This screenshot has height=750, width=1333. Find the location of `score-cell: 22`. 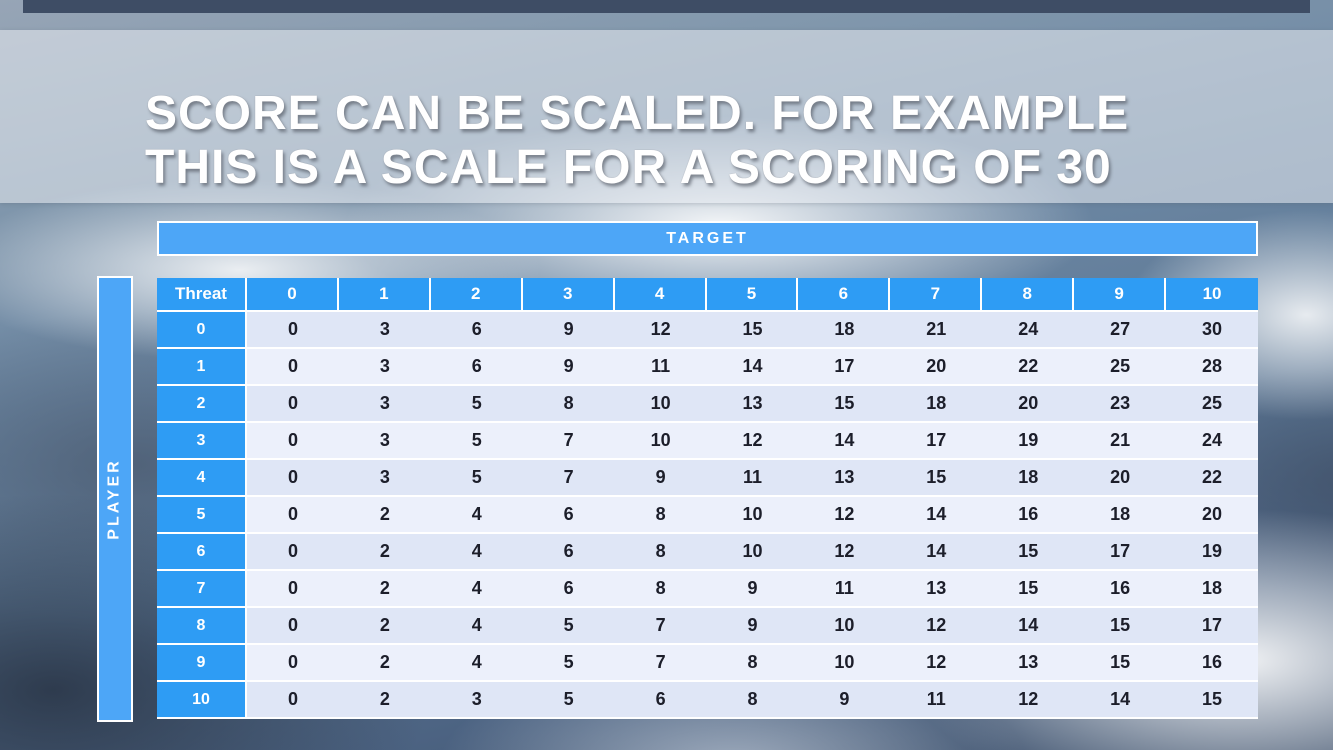

score-cell: 22 is located at coordinates (1028, 367).